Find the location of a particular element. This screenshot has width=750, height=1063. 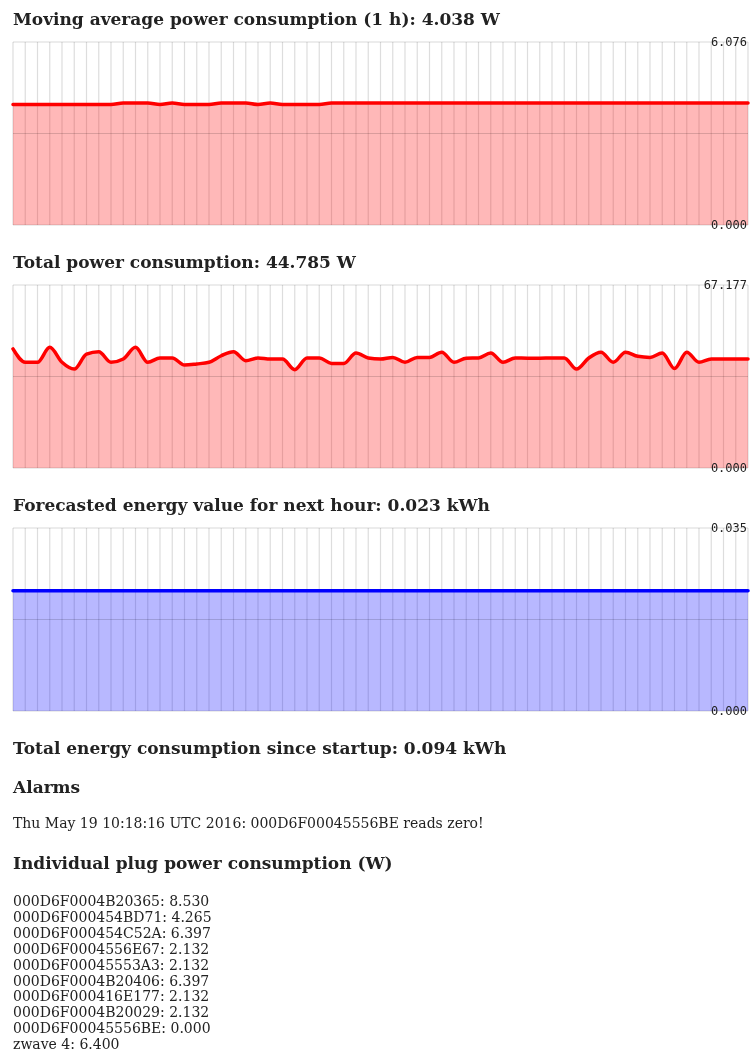

chart-title: Moving average power consumption (1 h): 4.038 W is located at coordinates (257, 19).